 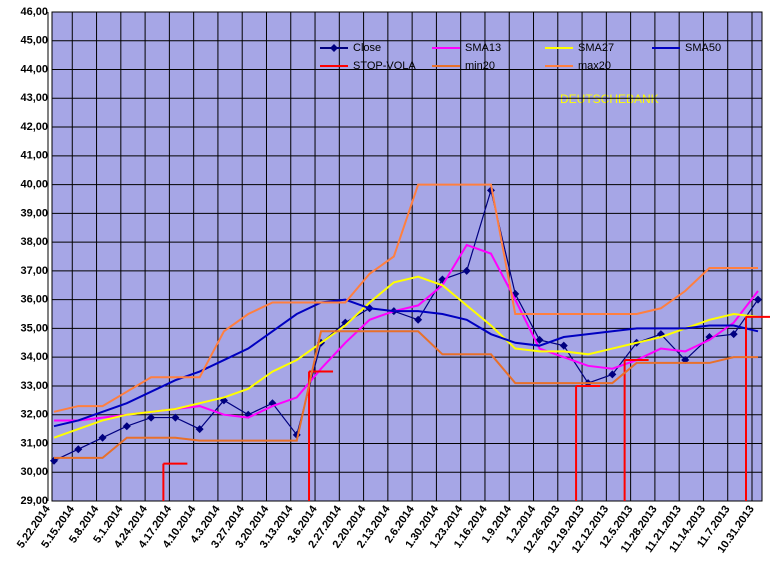 I want to click on y-tick-label: 30,00, so click(x=34, y=472).